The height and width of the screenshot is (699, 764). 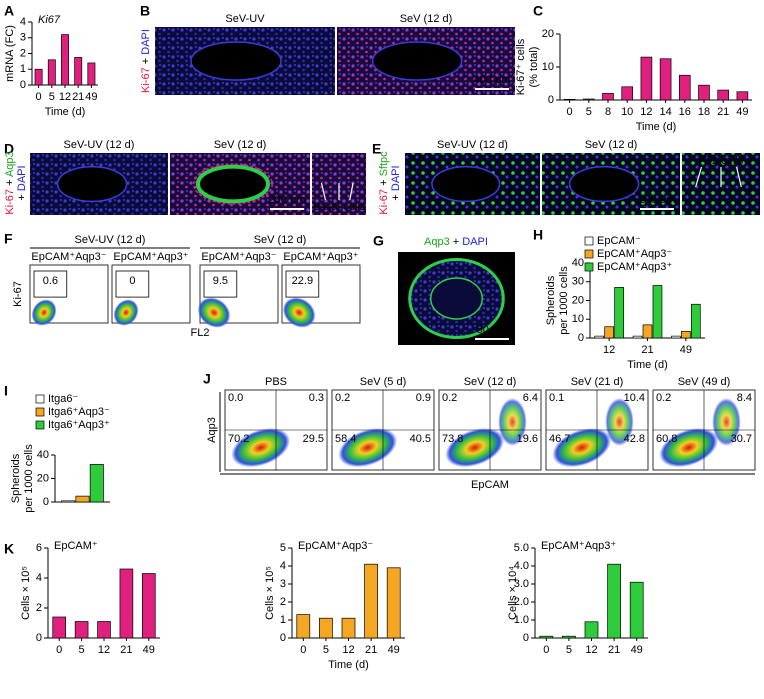 What do you see at coordinates (240, 145) in the screenshot?
I see `pane-title: SeV (12 d)` at bounding box center [240, 145].